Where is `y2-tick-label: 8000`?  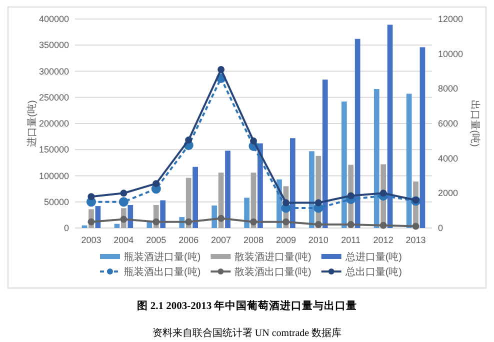
y2-tick-label: 8000 is located at coordinates (448, 89).